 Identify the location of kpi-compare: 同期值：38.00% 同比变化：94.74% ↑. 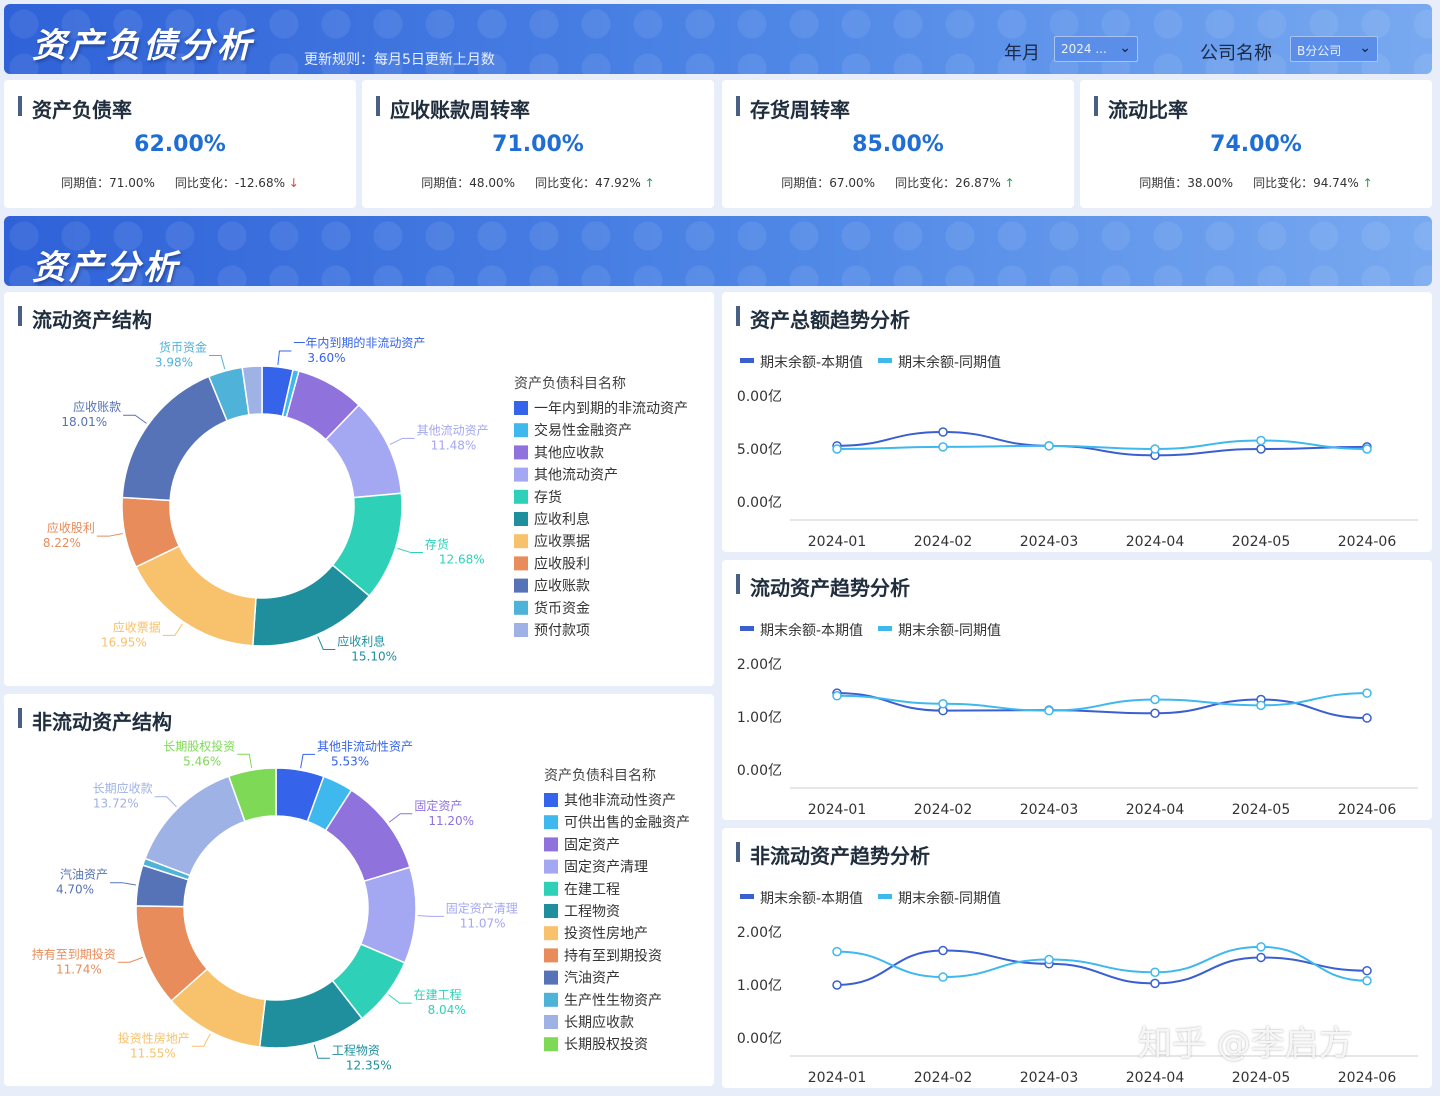
(1256, 182).